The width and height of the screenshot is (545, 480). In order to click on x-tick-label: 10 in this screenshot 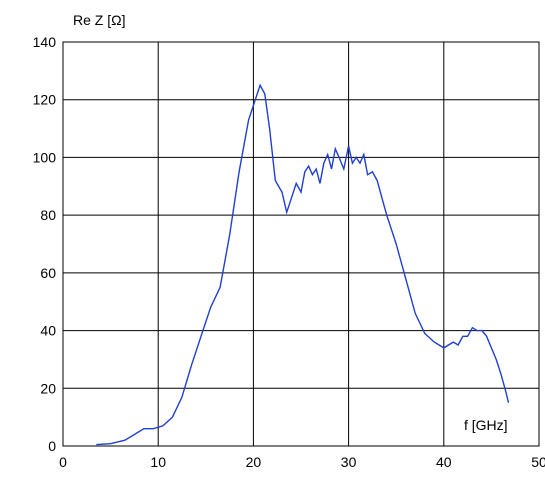, I will do `click(158, 462)`.